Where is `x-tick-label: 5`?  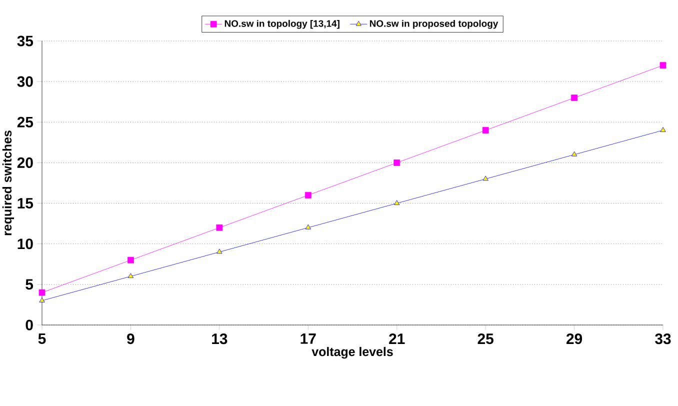
x-tick-label: 5 is located at coordinates (42, 339).